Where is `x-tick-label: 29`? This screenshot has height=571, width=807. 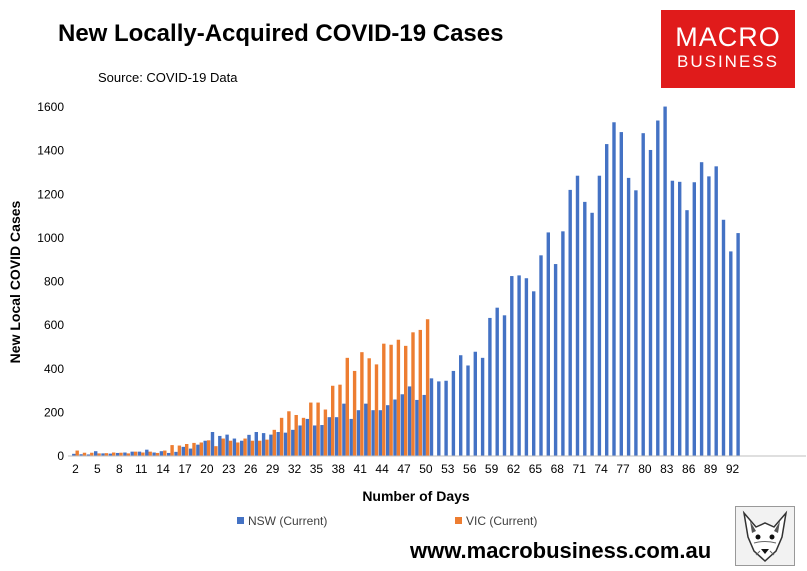
x-tick-label: 29 is located at coordinates (273, 469).